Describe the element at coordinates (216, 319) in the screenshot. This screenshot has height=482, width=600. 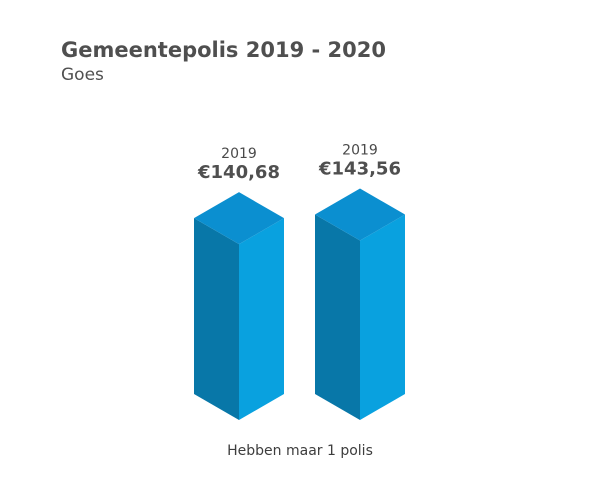
I see `bar-0-left-face` at that location.